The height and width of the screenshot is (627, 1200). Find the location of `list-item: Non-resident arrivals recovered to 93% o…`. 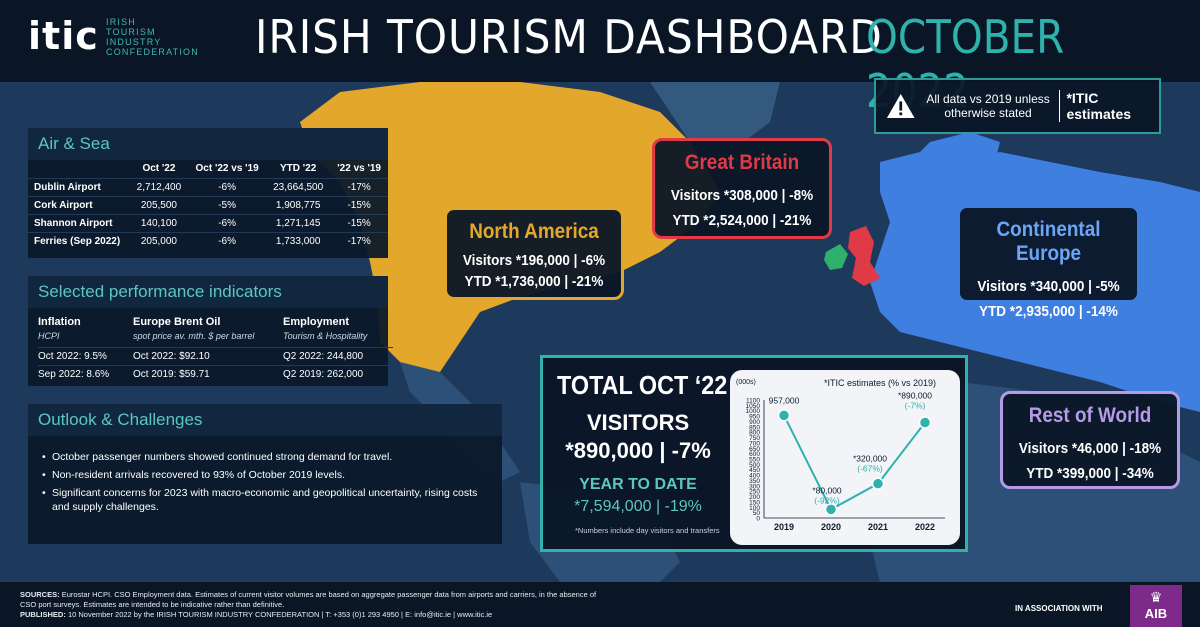

list-item: Non-resident arrivals recovered to 93% o… is located at coordinates (266, 475).